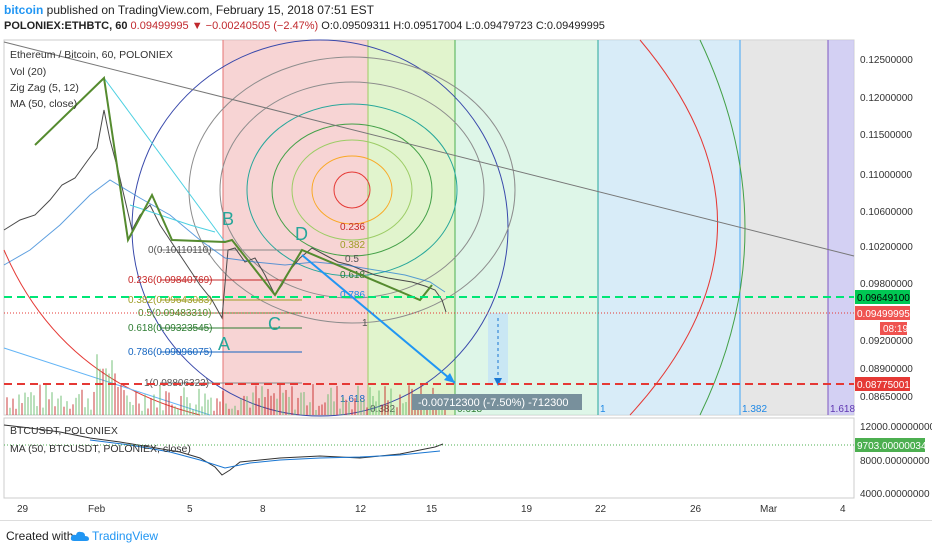 This screenshot has height=551, width=932. Describe the element at coordinates (601, 509) in the screenshot. I see `time-tick: 22` at that location.